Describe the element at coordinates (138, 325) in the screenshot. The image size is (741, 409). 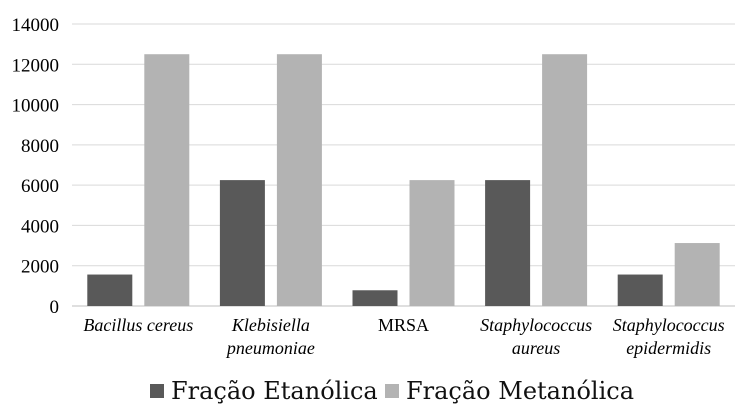
I see `x-tick-label: Bacillus cereus` at that location.